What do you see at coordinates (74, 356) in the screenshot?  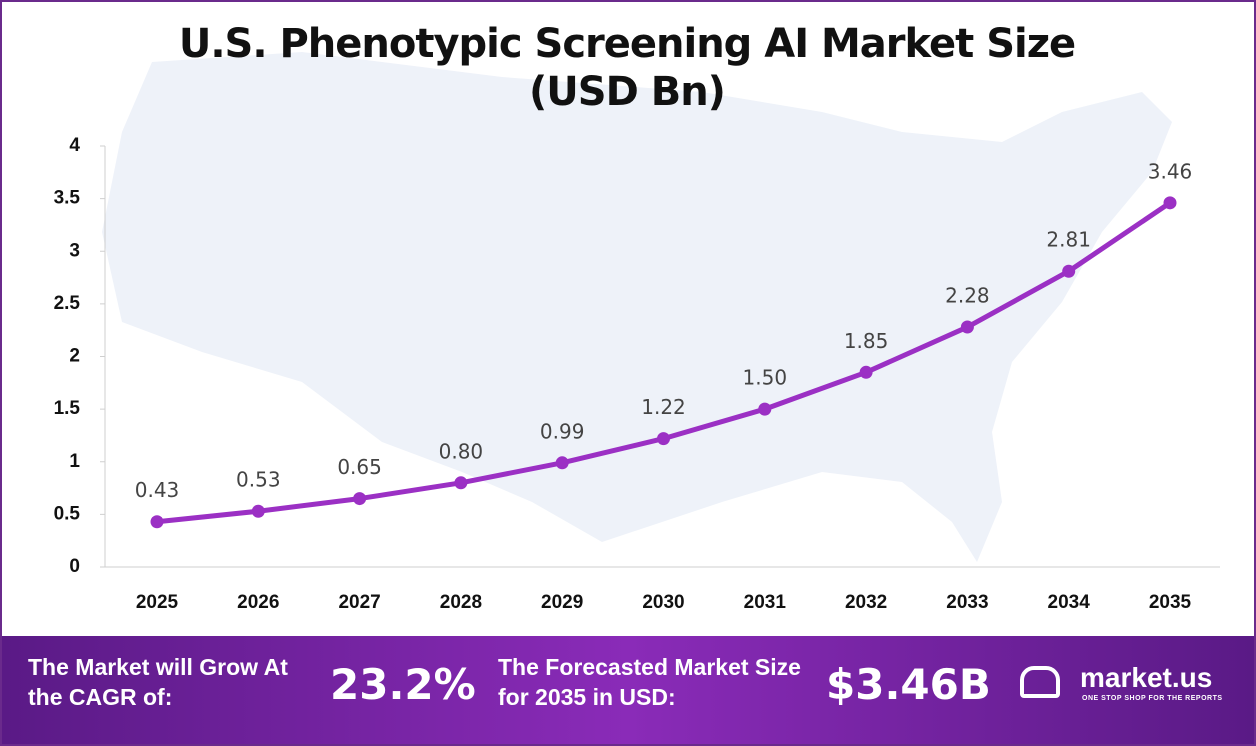 I see `y-tick-label: 2` at bounding box center [74, 356].